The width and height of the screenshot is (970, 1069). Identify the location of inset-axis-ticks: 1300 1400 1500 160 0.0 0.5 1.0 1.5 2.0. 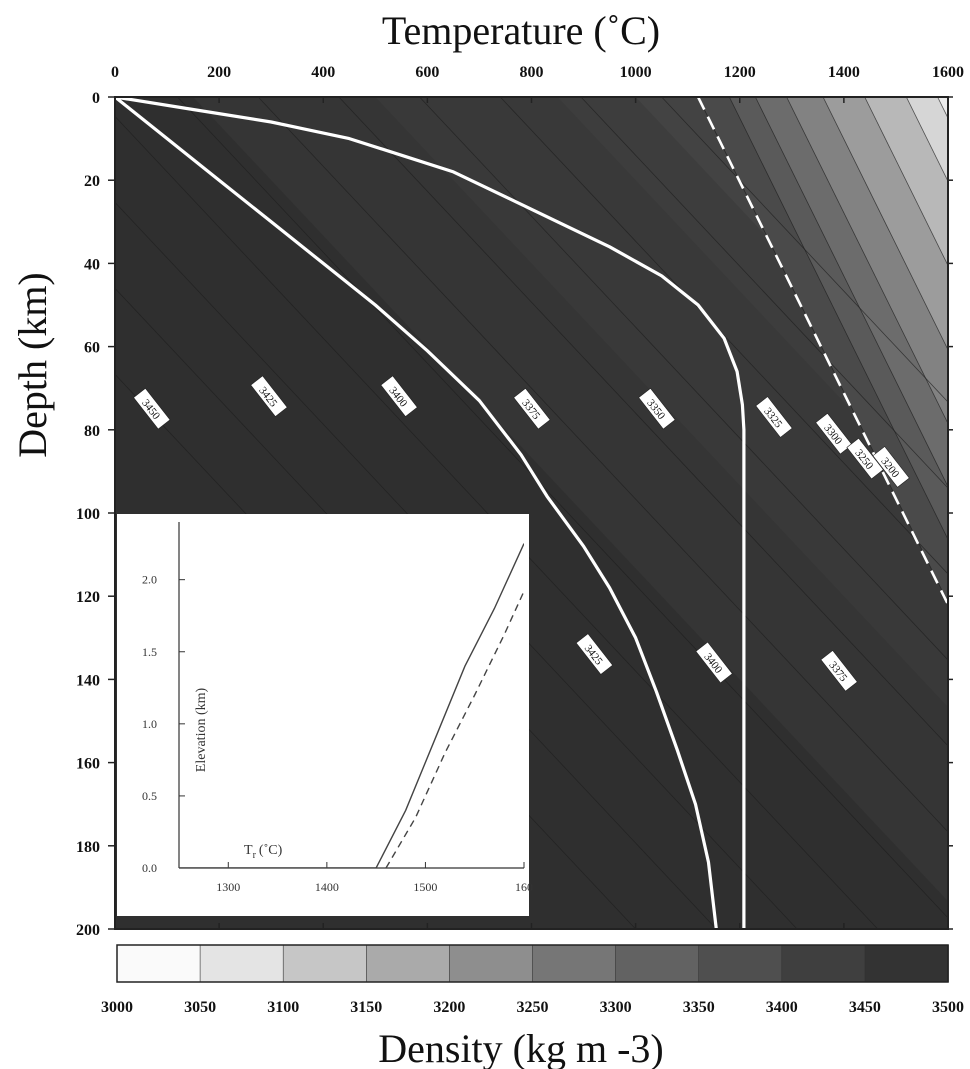
(337, 733).